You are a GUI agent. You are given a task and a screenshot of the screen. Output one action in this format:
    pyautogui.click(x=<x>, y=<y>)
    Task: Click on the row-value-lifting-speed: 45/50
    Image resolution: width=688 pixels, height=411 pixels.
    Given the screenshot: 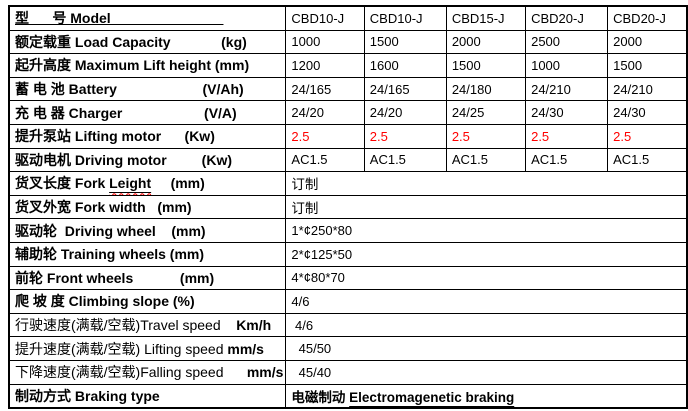 What is the action you would take?
    pyautogui.click(x=486, y=348)
    